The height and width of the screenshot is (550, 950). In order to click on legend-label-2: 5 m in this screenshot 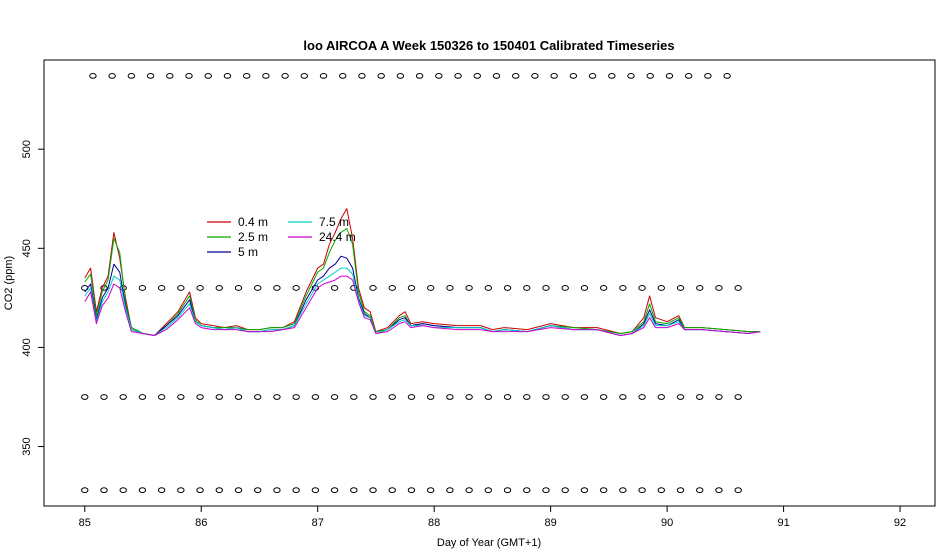, I will do `click(248, 252)`.